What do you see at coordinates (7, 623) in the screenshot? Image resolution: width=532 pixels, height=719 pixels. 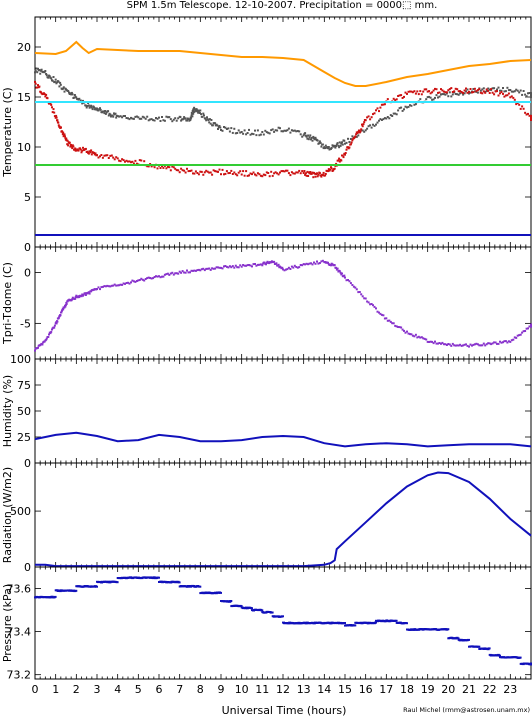 I see `y-axis-label: Pressure (kPa)` at bounding box center [7, 623].